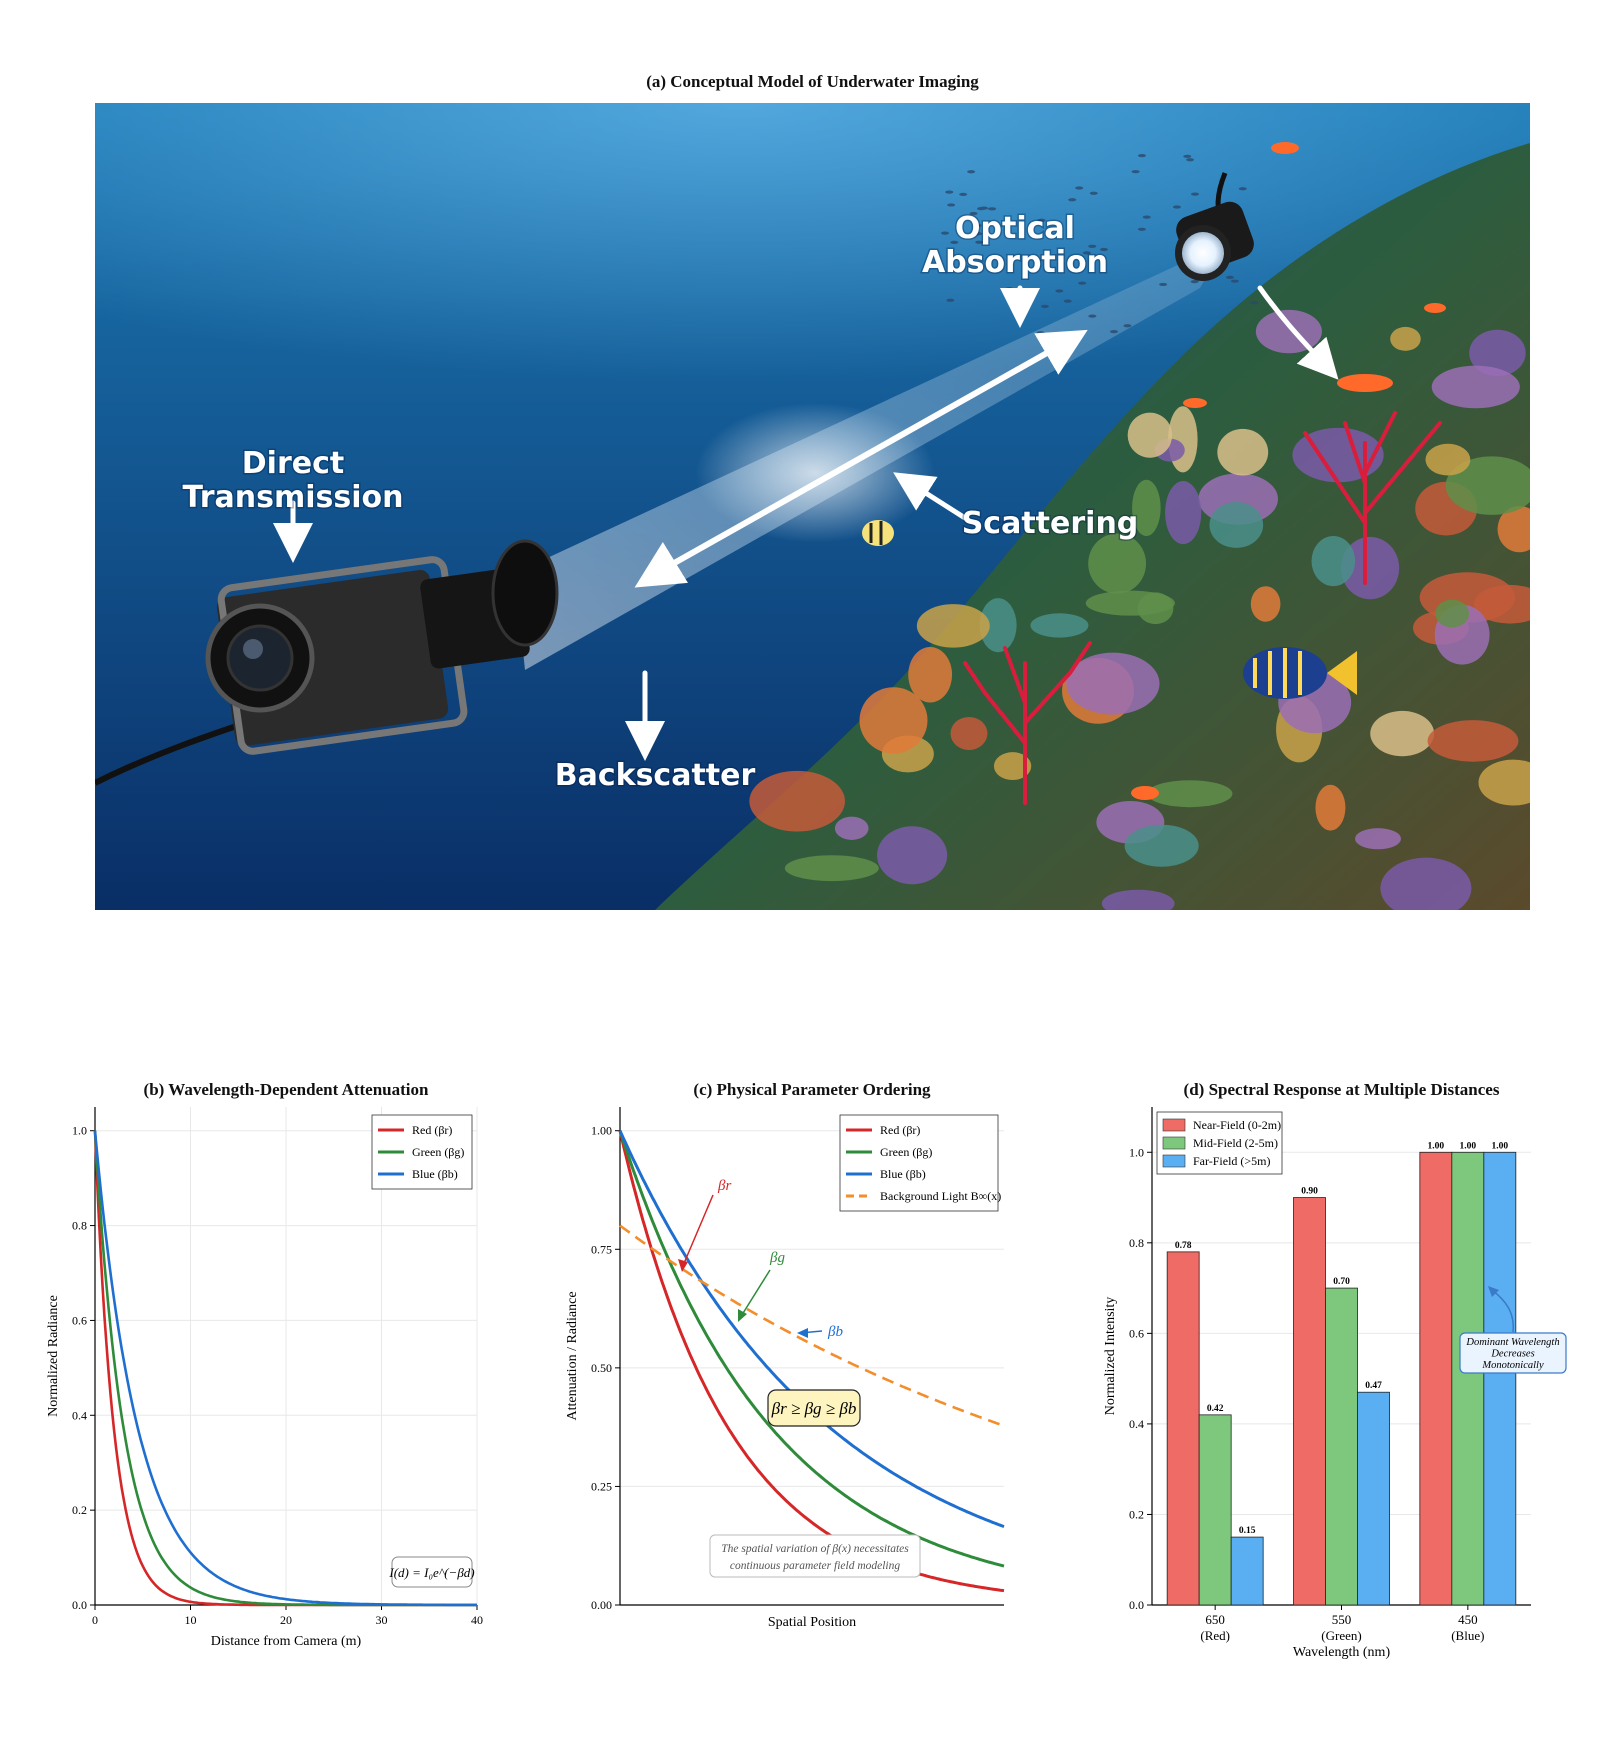 The width and height of the screenshot is (1600, 1750). What do you see at coordinates (812, 1622) in the screenshot?
I see `x-axis-label: Spatial Position` at bounding box center [812, 1622].